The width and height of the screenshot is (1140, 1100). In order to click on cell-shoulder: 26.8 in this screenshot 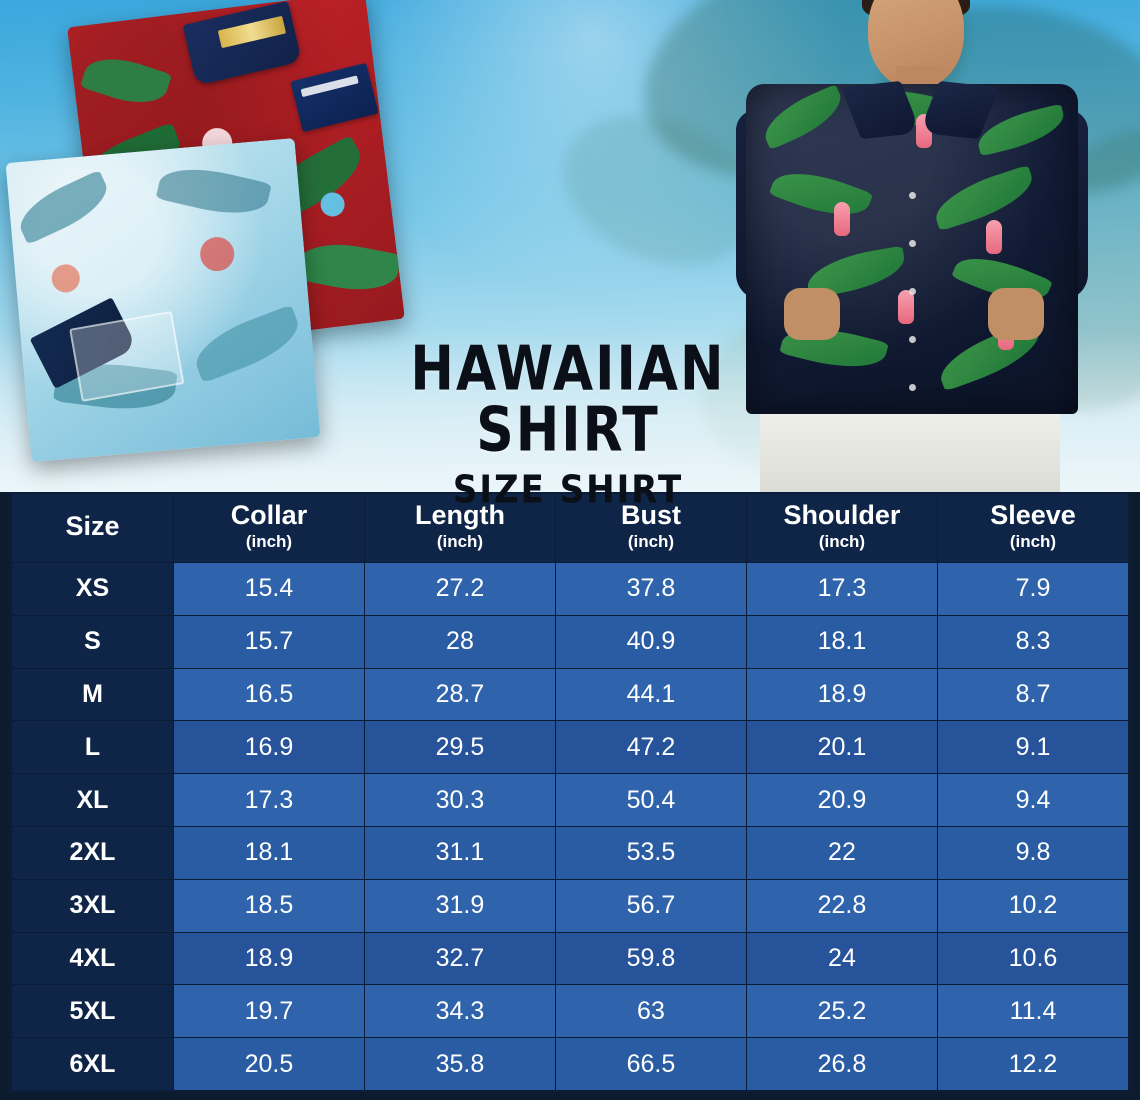, I will do `click(841, 1064)`.